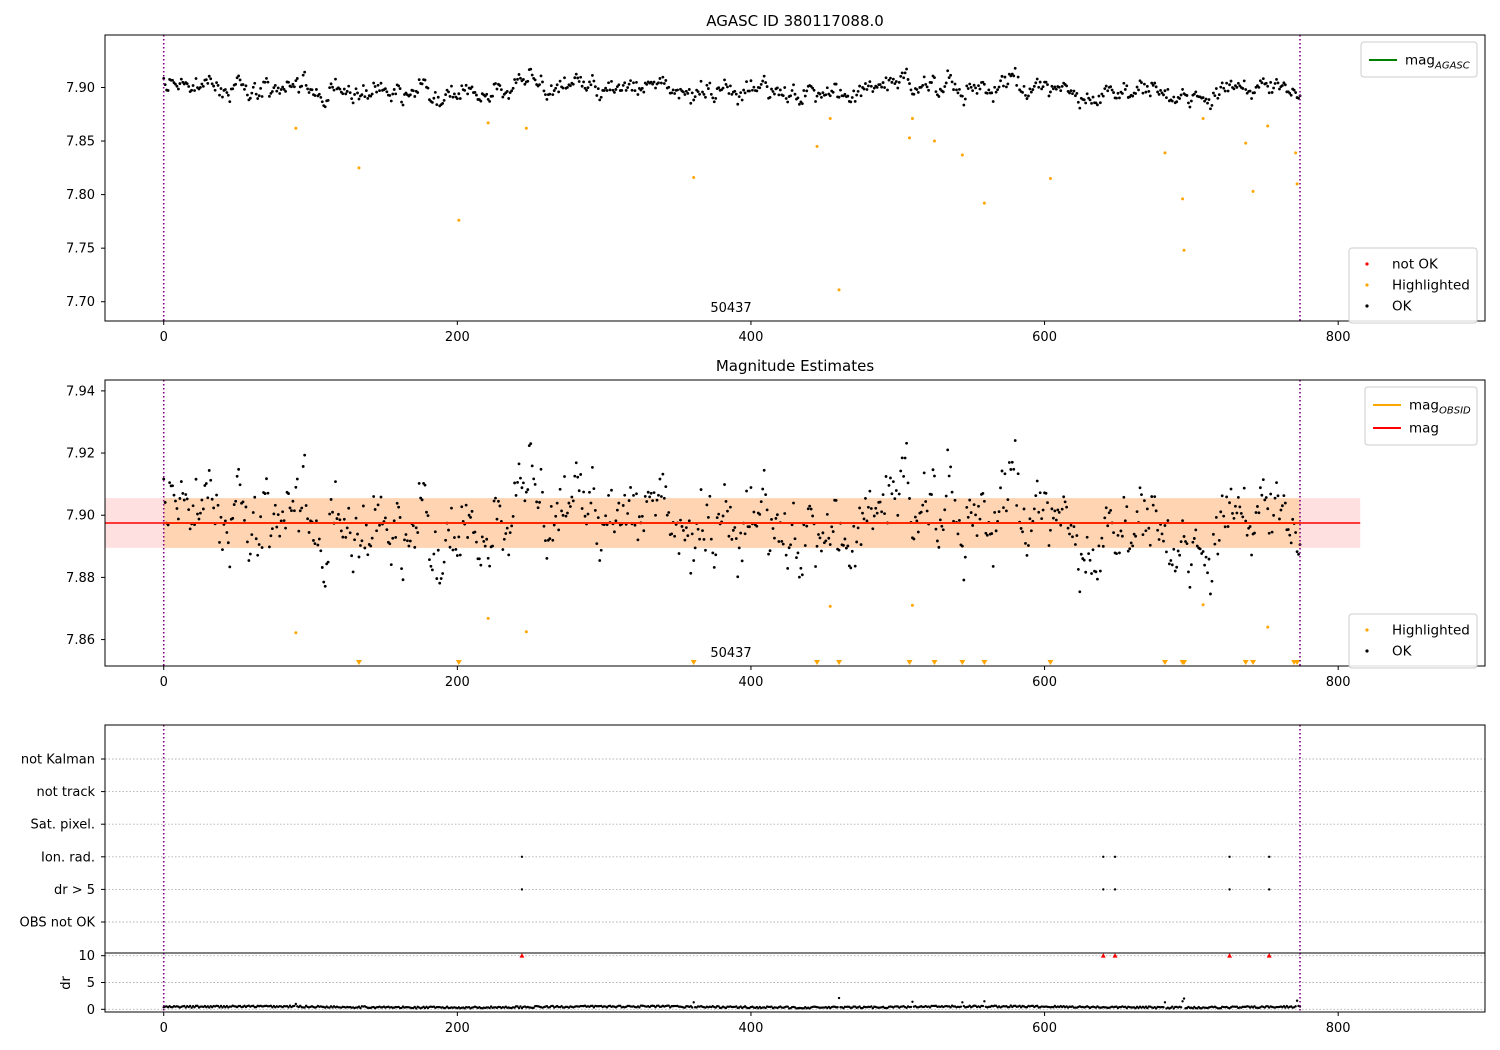  I want to click on estimates-line-legend: magOBSID mag, so click(1421, 416).